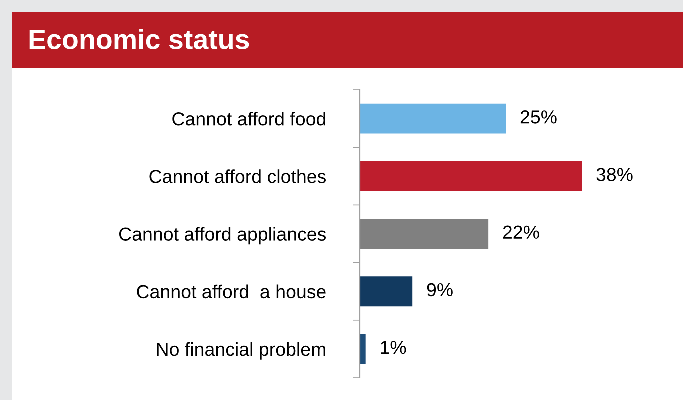 The width and height of the screenshot is (683, 400). What do you see at coordinates (521, 232) in the screenshot?
I see `data-label: 22%` at bounding box center [521, 232].